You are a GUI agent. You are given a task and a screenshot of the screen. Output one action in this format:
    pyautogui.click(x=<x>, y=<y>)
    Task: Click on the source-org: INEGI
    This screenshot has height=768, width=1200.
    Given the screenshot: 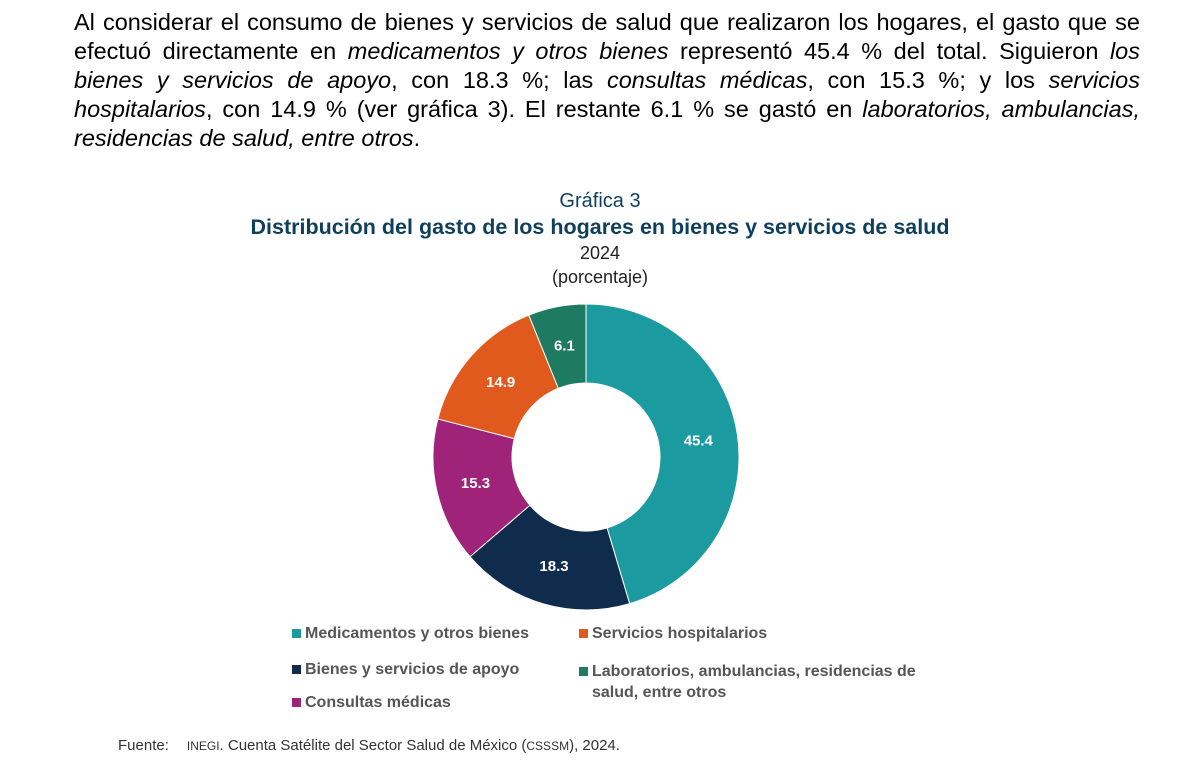 What is the action you would take?
    pyautogui.click(x=203, y=746)
    